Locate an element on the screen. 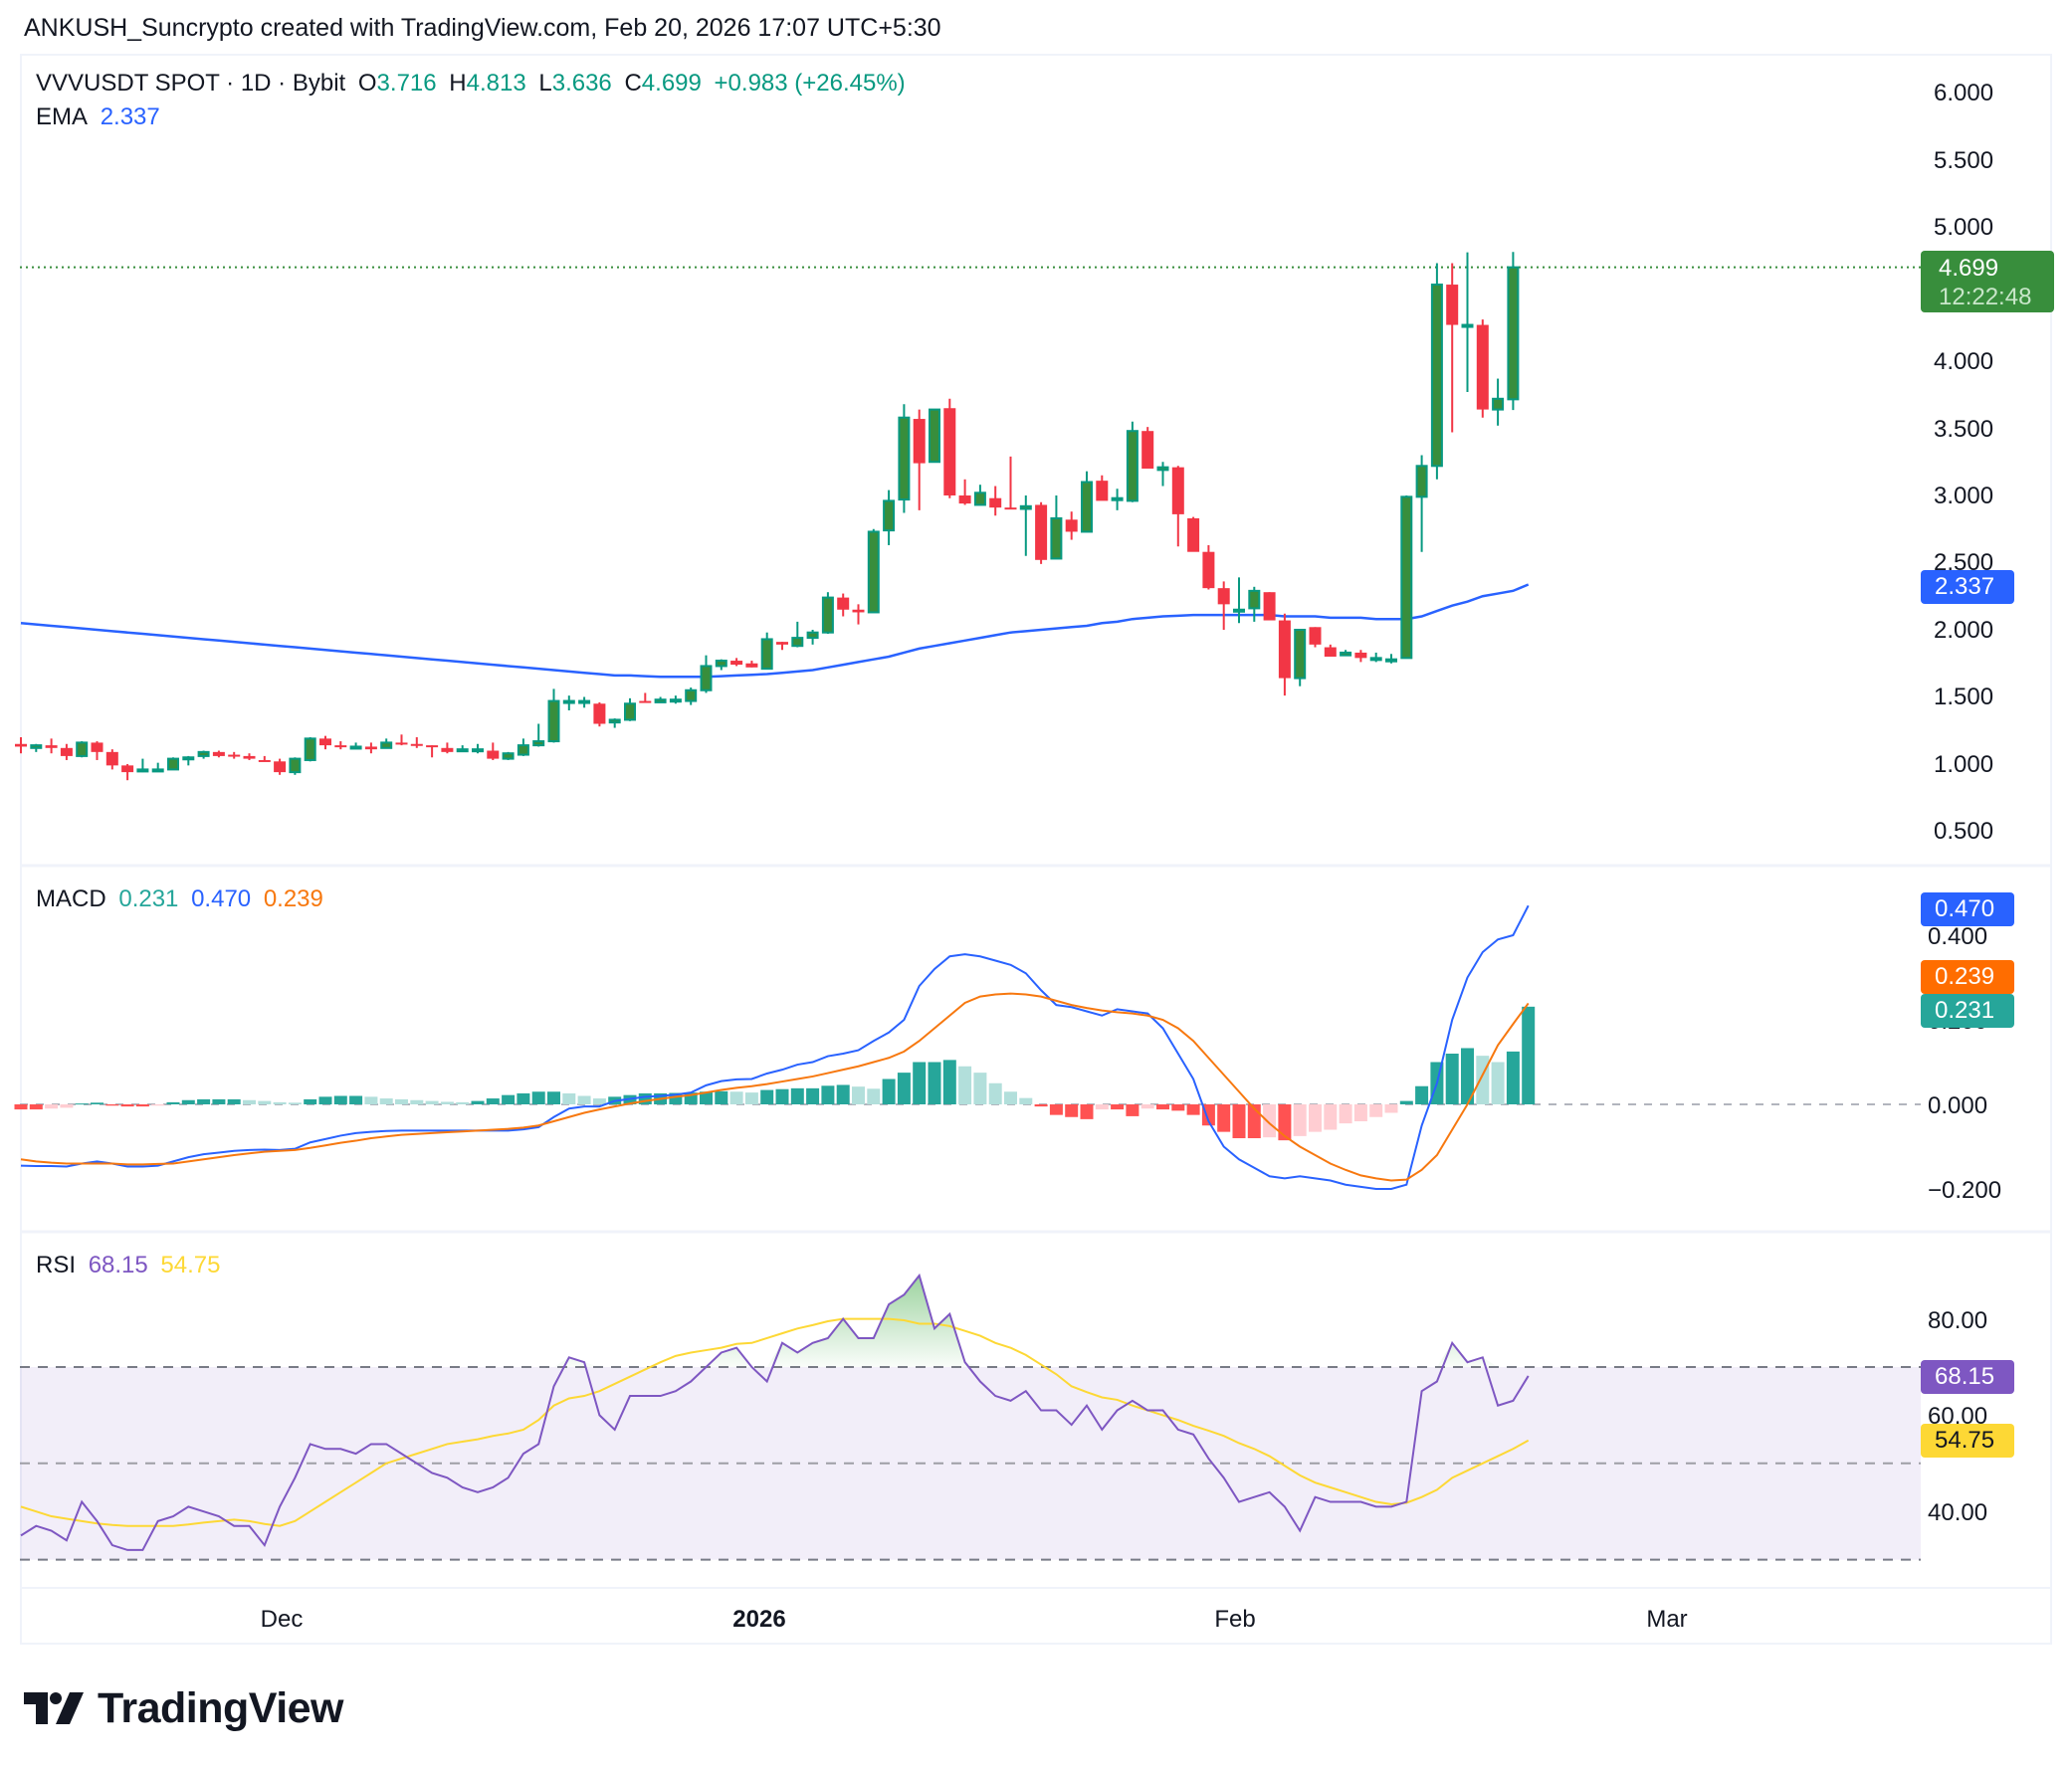 This screenshot has width=2072, height=1765. ema-label: EMA is located at coordinates (62, 116).